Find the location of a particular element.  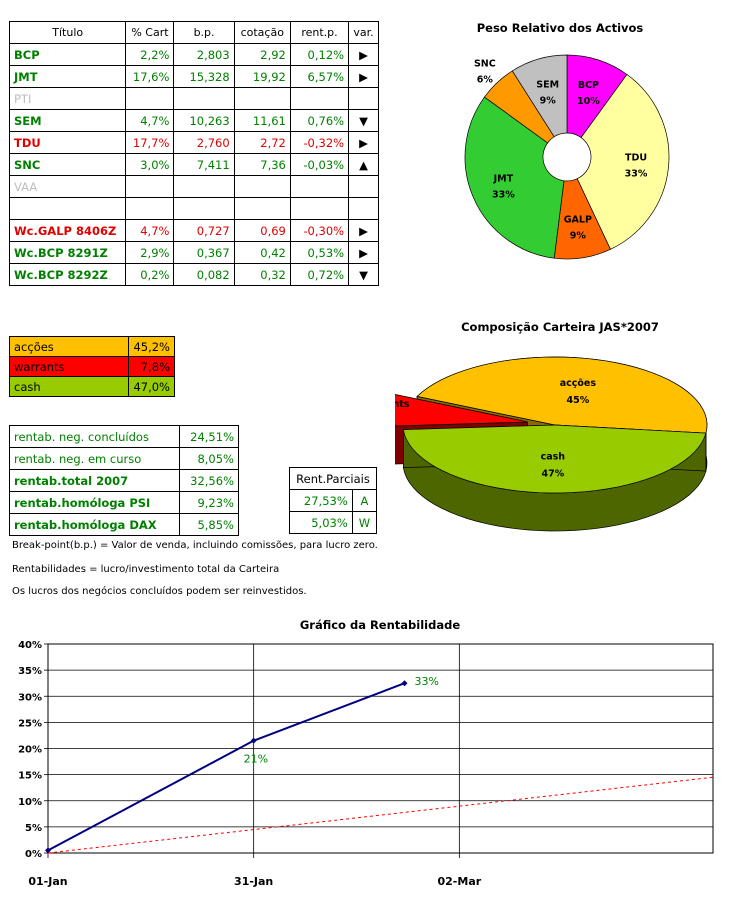

rentab-label: rentab. neg. concluídos is located at coordinates (94, 436).